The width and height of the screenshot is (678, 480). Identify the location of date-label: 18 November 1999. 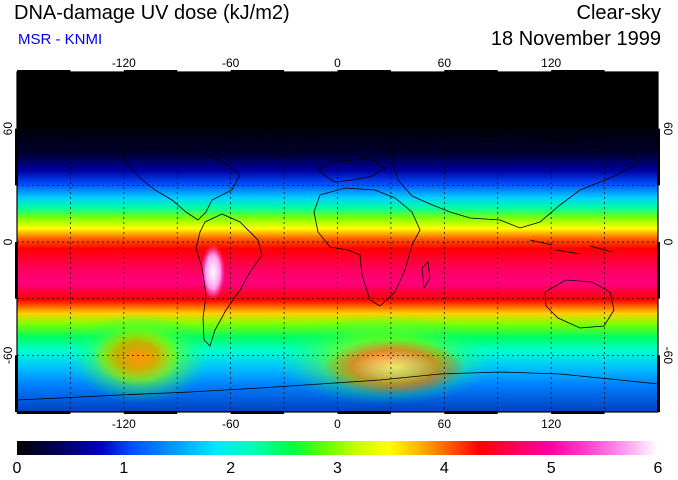
(575, 39).